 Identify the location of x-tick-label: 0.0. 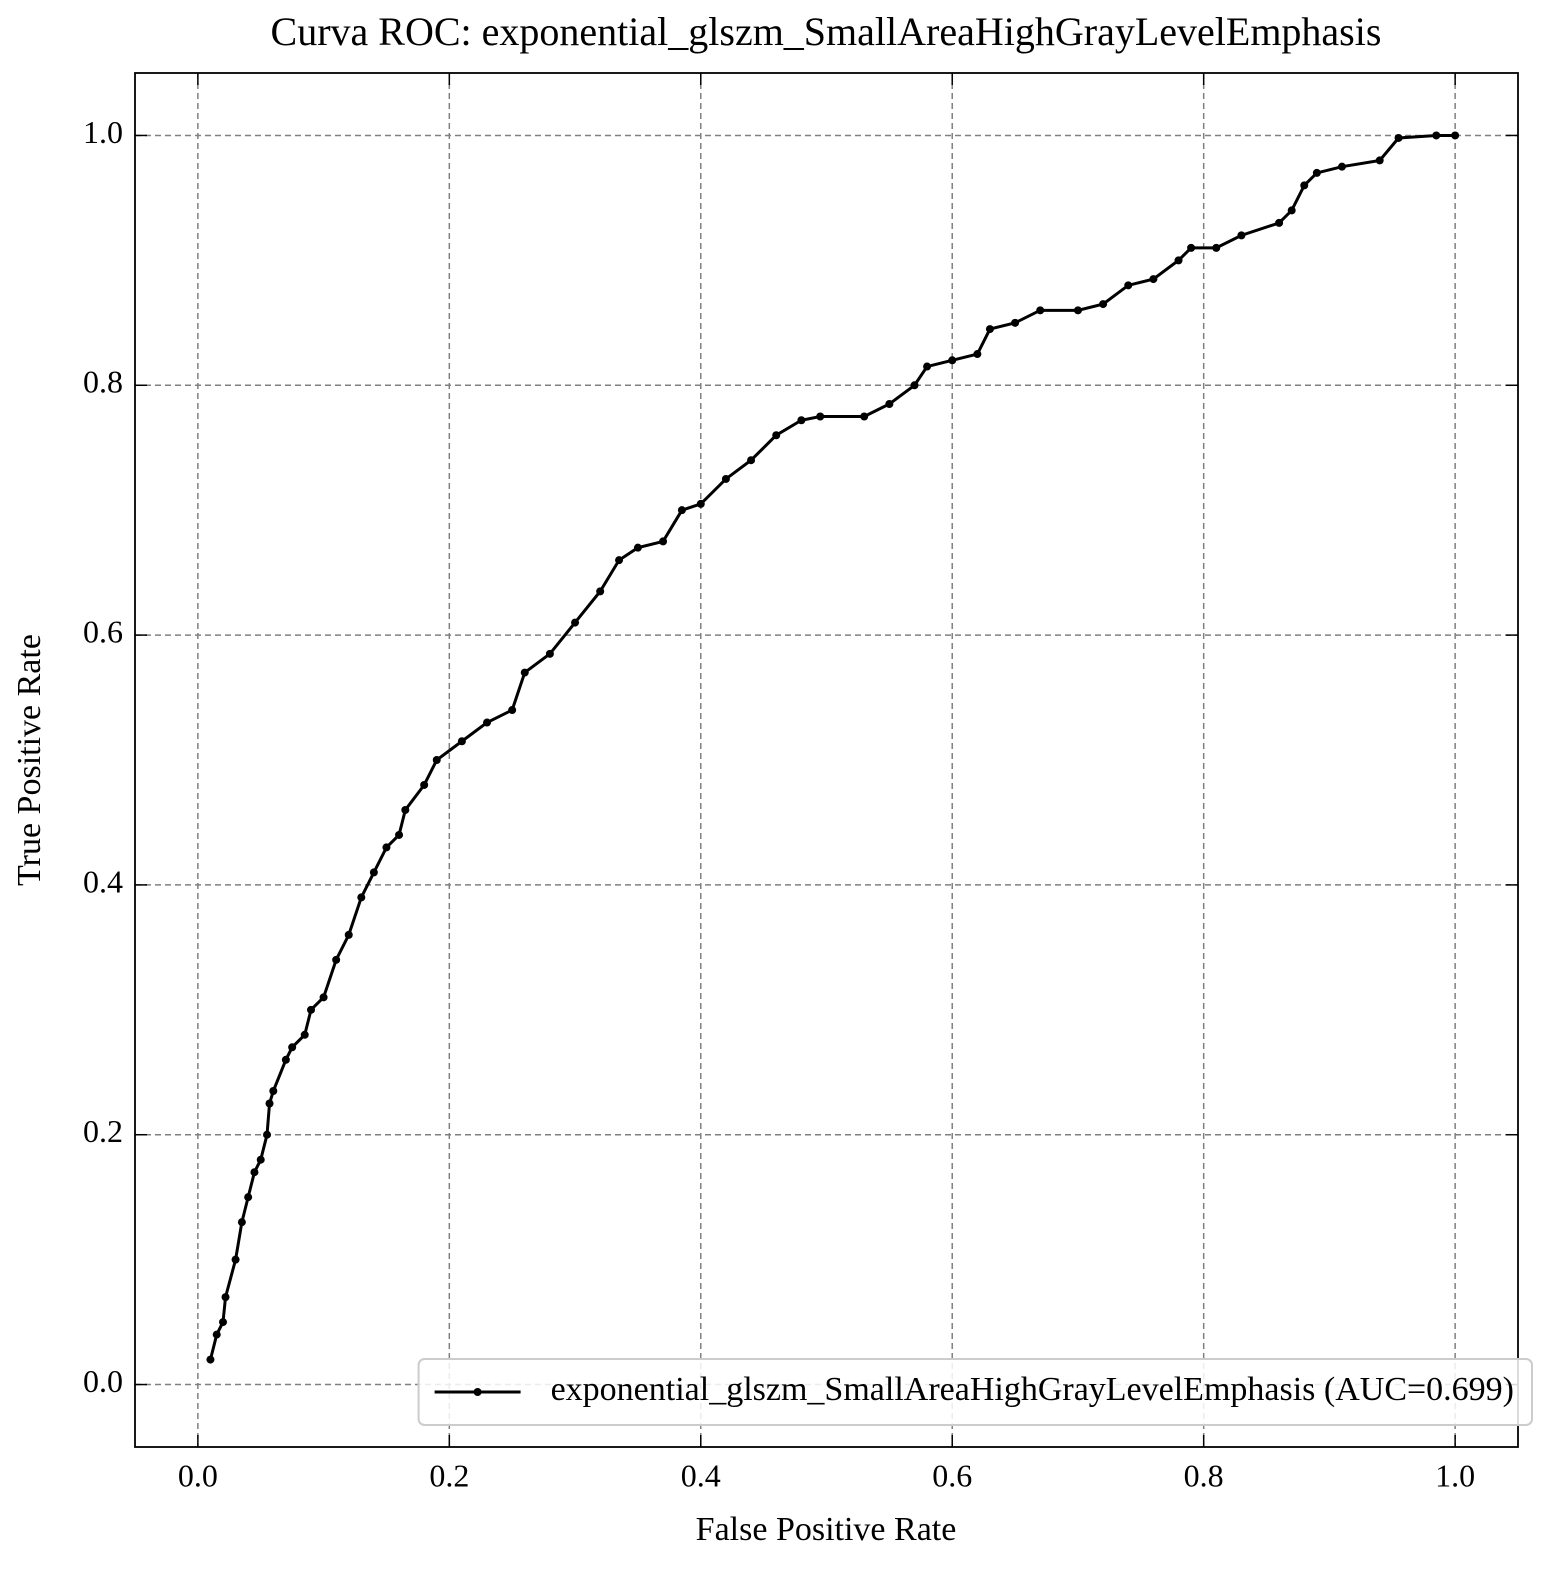
(198, 1475).